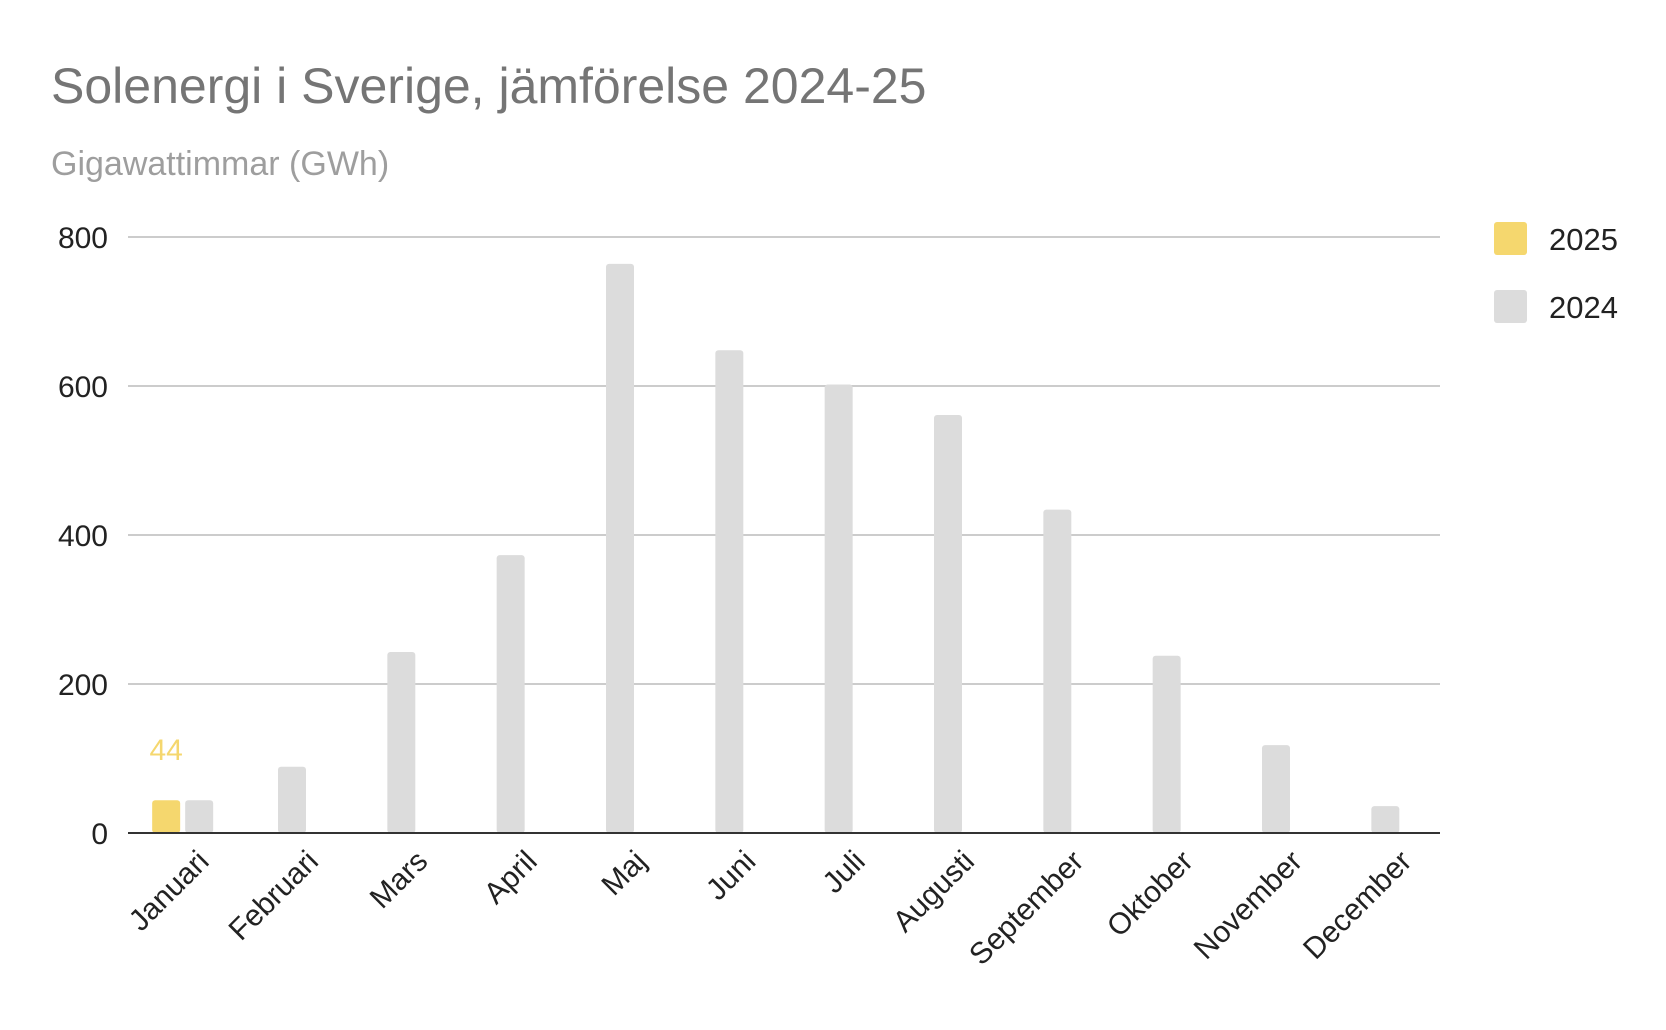  I want to click on legend-swatch-2024, so click(1510, 306).